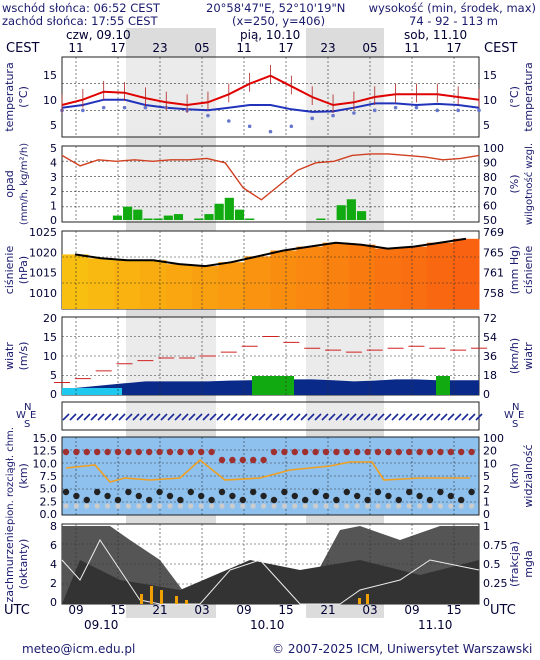 This screenshot has width=540, height=660. Describe the element at coordinates (49, 489) in the screenshot. I see `tick-label: 5.0` at that location.